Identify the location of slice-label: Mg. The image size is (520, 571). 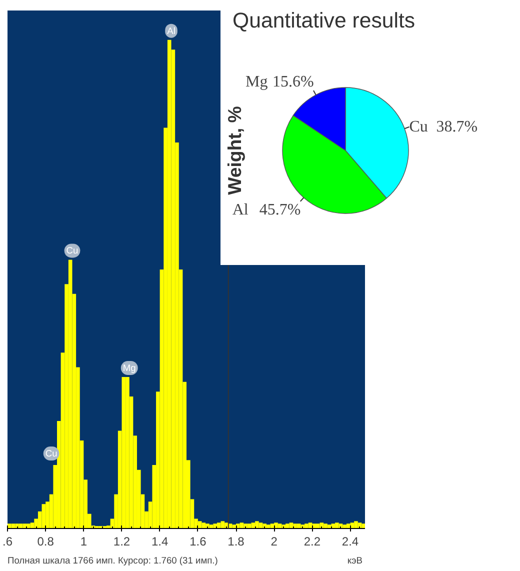
(256, 82).